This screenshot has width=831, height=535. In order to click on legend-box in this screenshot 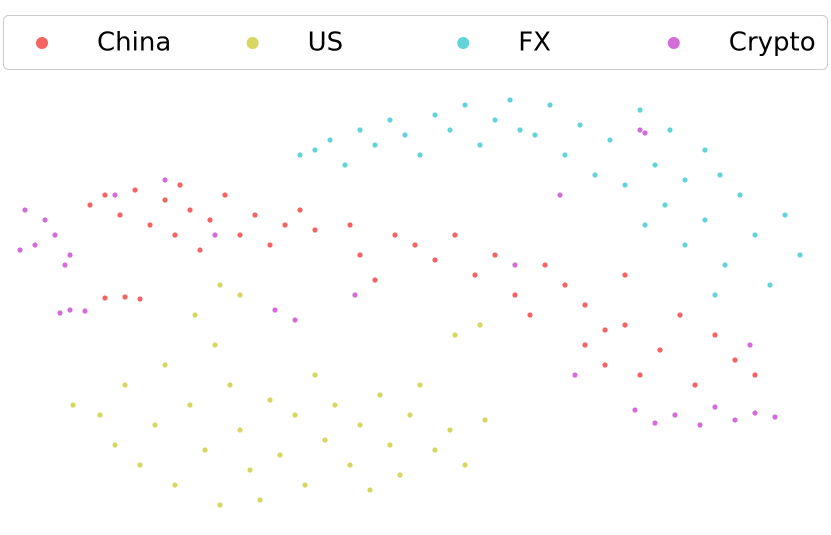, I will do `click(415, 42)`.